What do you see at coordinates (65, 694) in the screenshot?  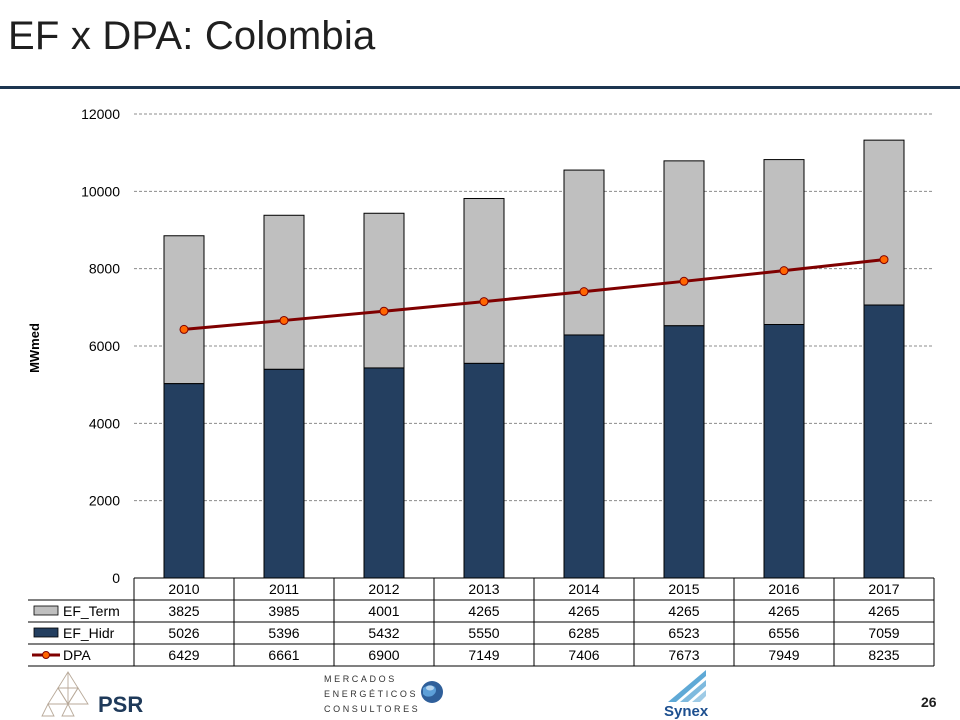 I see `psr-triangles-logo` at bounding box center [65, 694].